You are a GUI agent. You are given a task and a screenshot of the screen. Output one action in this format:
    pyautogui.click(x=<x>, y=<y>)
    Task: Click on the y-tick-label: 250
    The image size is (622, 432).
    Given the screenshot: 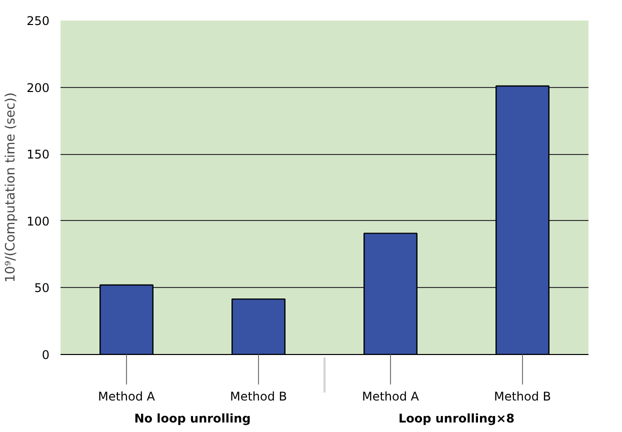 What is the action you would take?
    pyautogui.click(x=38, y=21)
    